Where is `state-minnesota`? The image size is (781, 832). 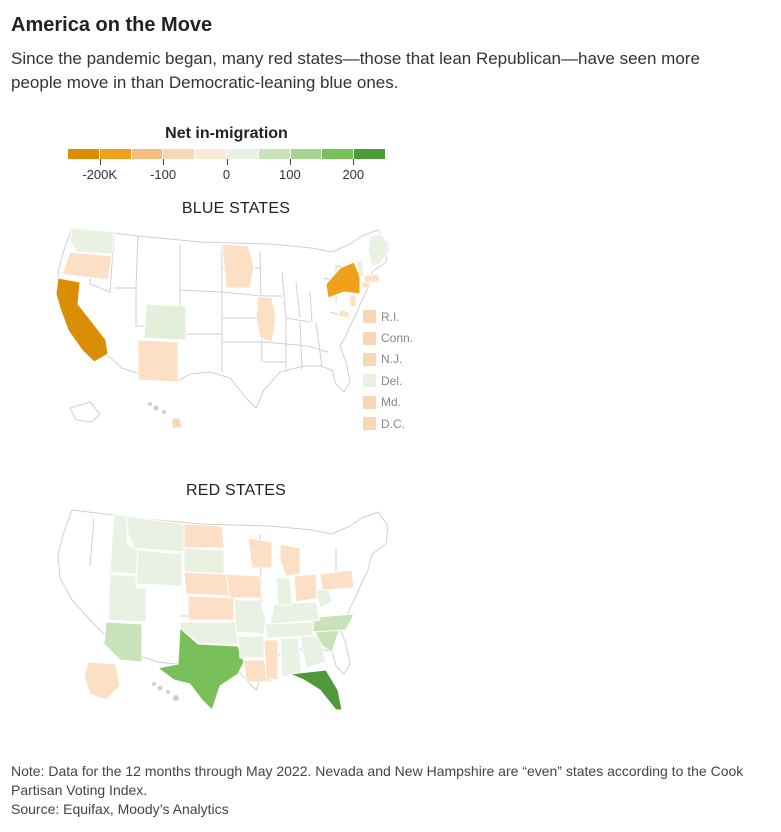
state-minnesota is located at coordinates (238, 266).